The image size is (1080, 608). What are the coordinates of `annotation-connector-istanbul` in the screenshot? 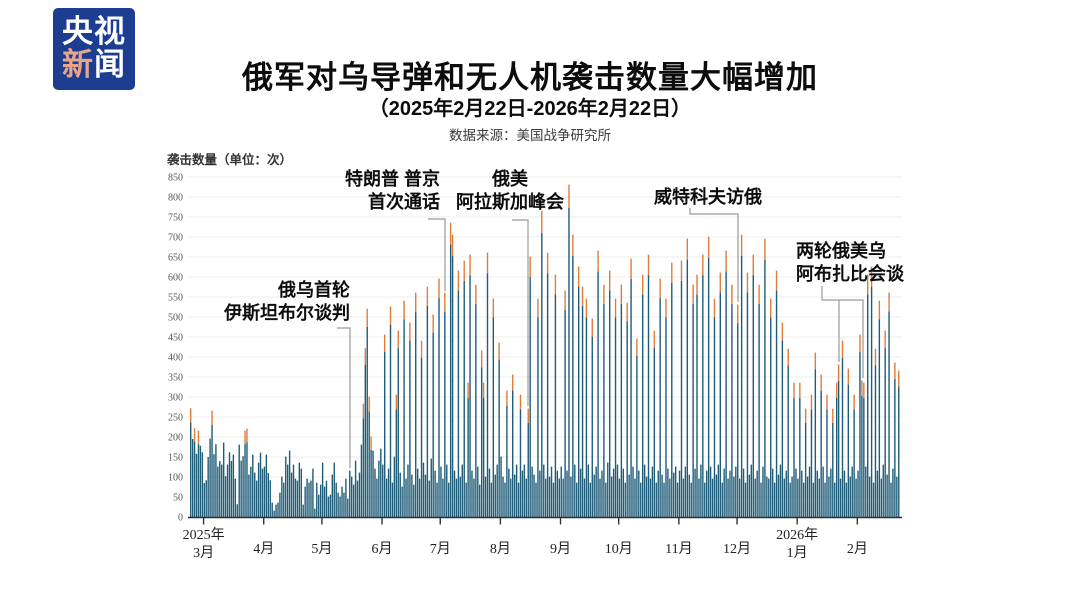 It's located at (344, 397).